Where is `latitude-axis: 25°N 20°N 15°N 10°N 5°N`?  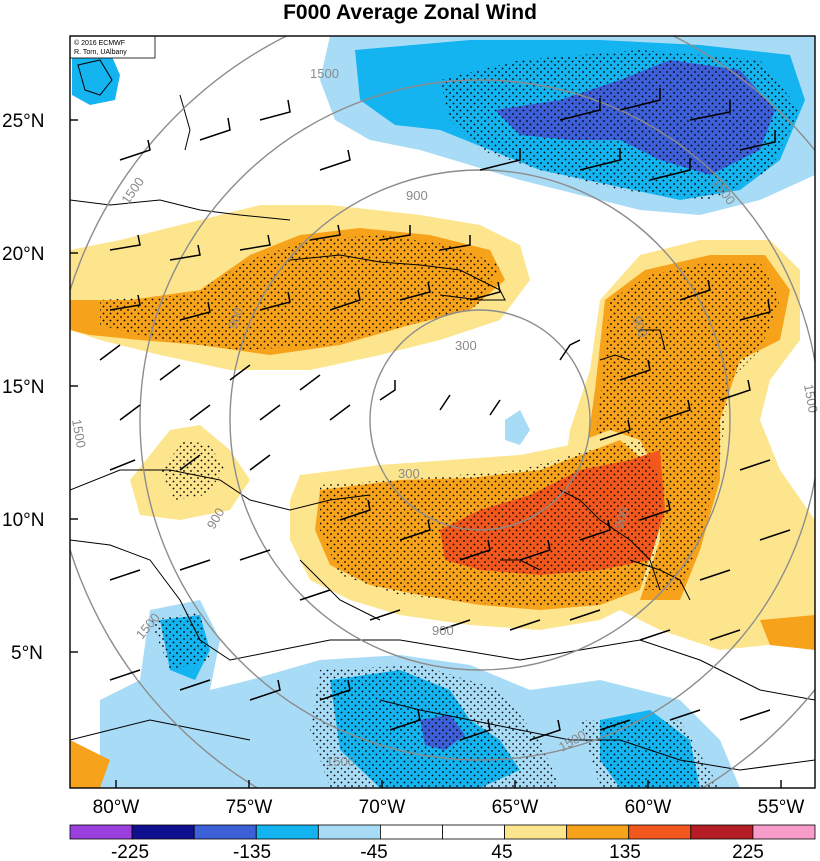 latitude-axis: 25°N 20°N 15°N 10°N 5°N is located at coordinates (40, 387).